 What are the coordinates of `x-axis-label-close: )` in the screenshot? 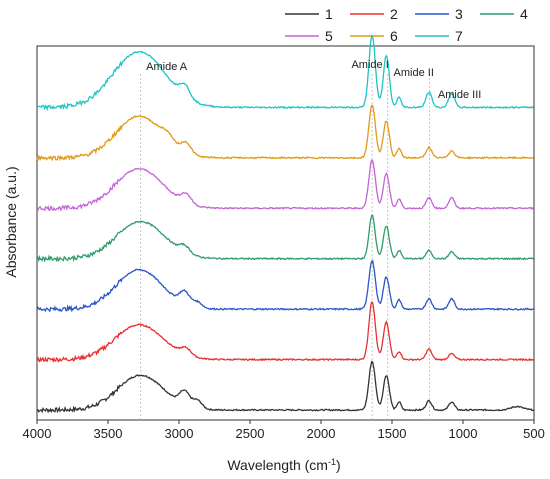 It's located at (338, 465).